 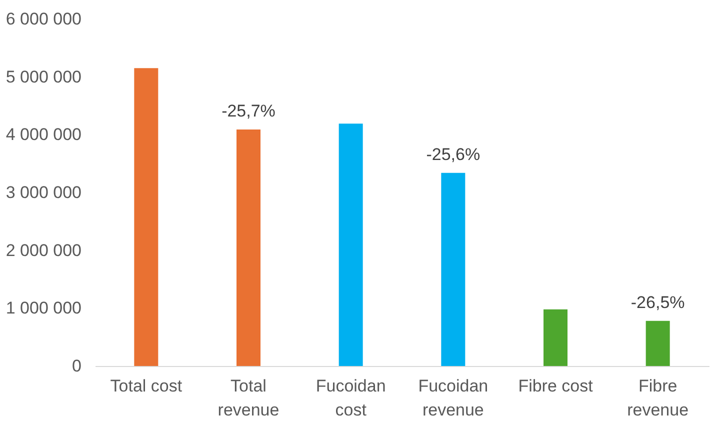 What do you see at coordinates (146, 386) in the screenshot?
I see `x-tick-label: Total cost` at bounding box center [146, 386].